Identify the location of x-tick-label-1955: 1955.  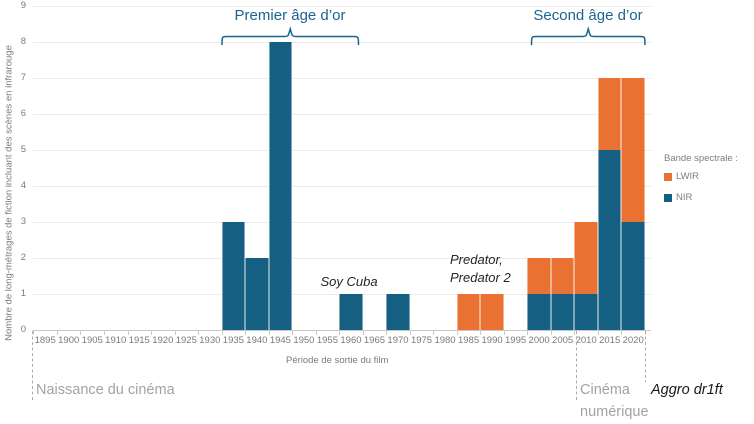
(327, 340).